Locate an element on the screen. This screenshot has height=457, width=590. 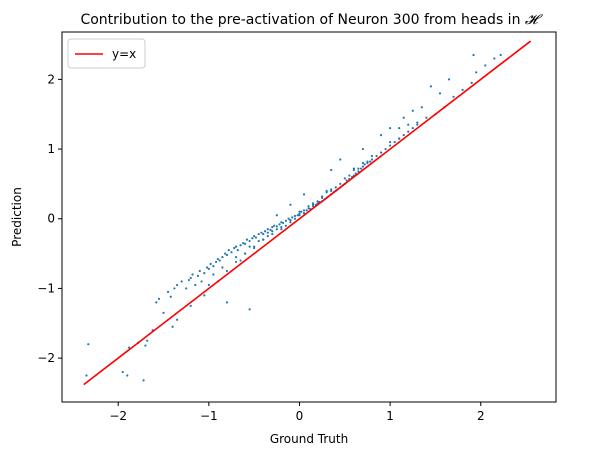
x-tick-label: 1 is located at coordinates (390, 416).